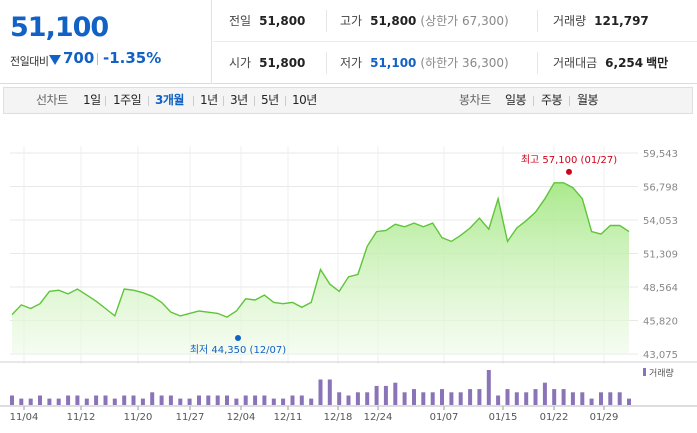  I want to click on tab-3y: 3년, so click(239, 100).